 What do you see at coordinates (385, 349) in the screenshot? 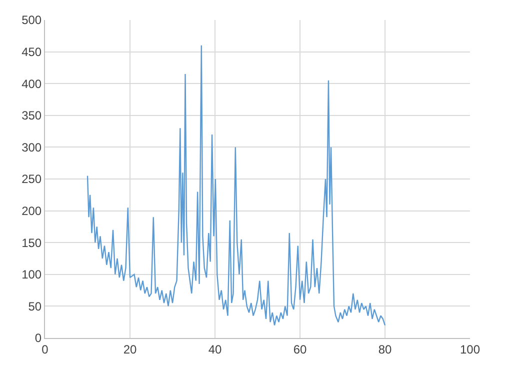
I see `x-tick-label: 80` at bounding box center [385, 349].